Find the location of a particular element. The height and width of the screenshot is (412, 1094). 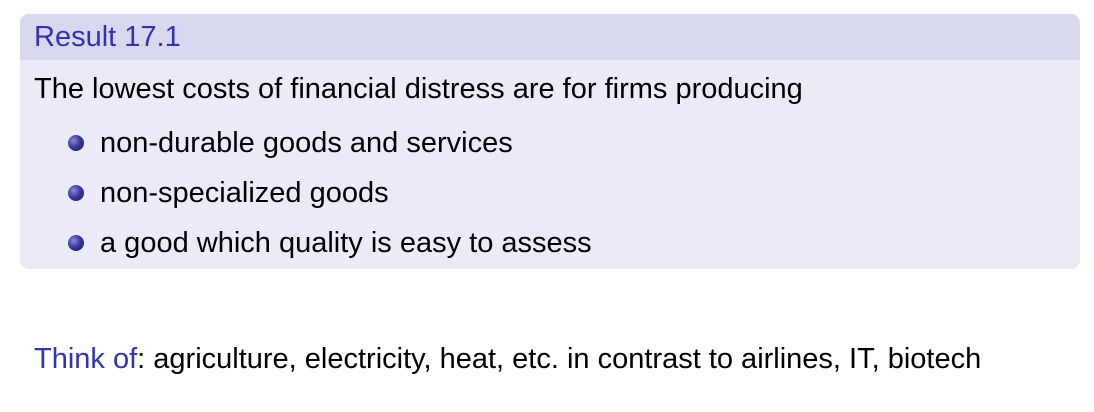

result-title: Result 17.1 is located at coordinates (107, 36).